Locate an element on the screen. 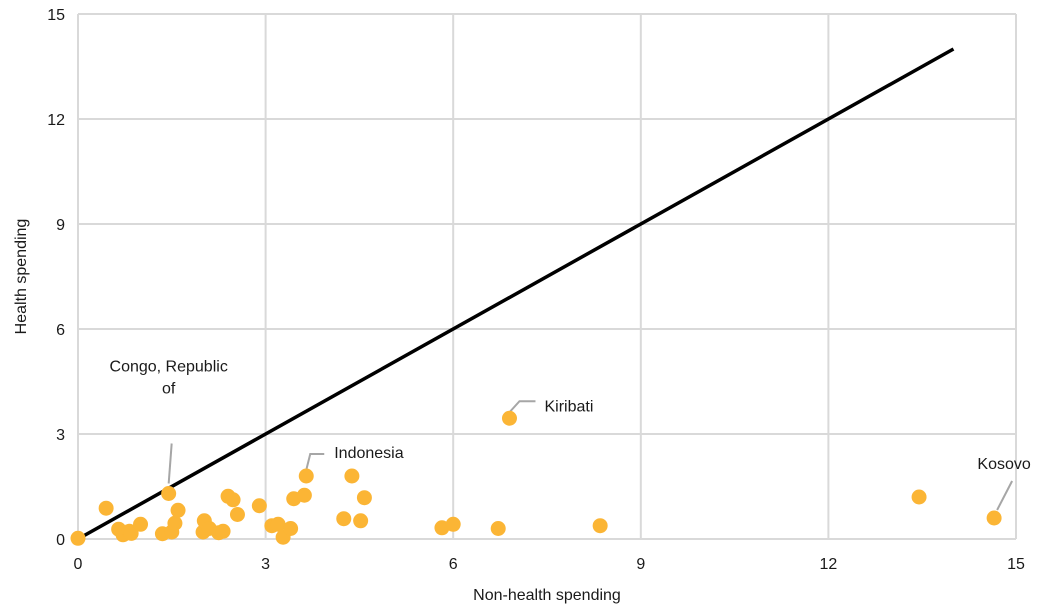 The width and height of the screenshot is (1048, 607). annotation-label: Kosovo is located at coordinates (1003, 464).